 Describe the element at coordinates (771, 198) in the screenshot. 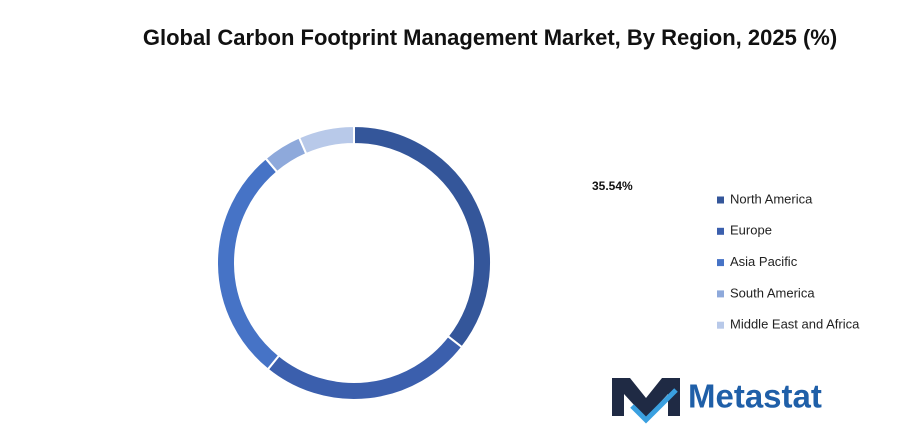

I see `legend-label: North America` at that location.